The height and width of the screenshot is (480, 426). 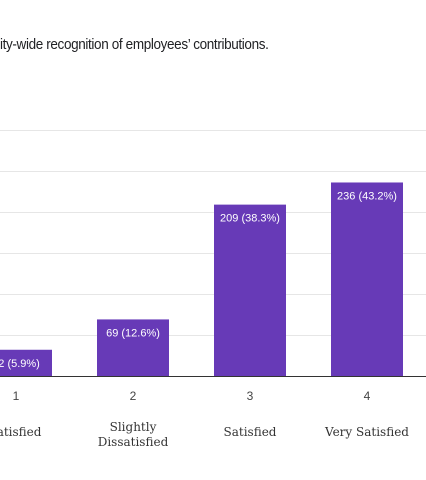 I want to click on category-name: Dissatisfied, so click(x=133, y=442).